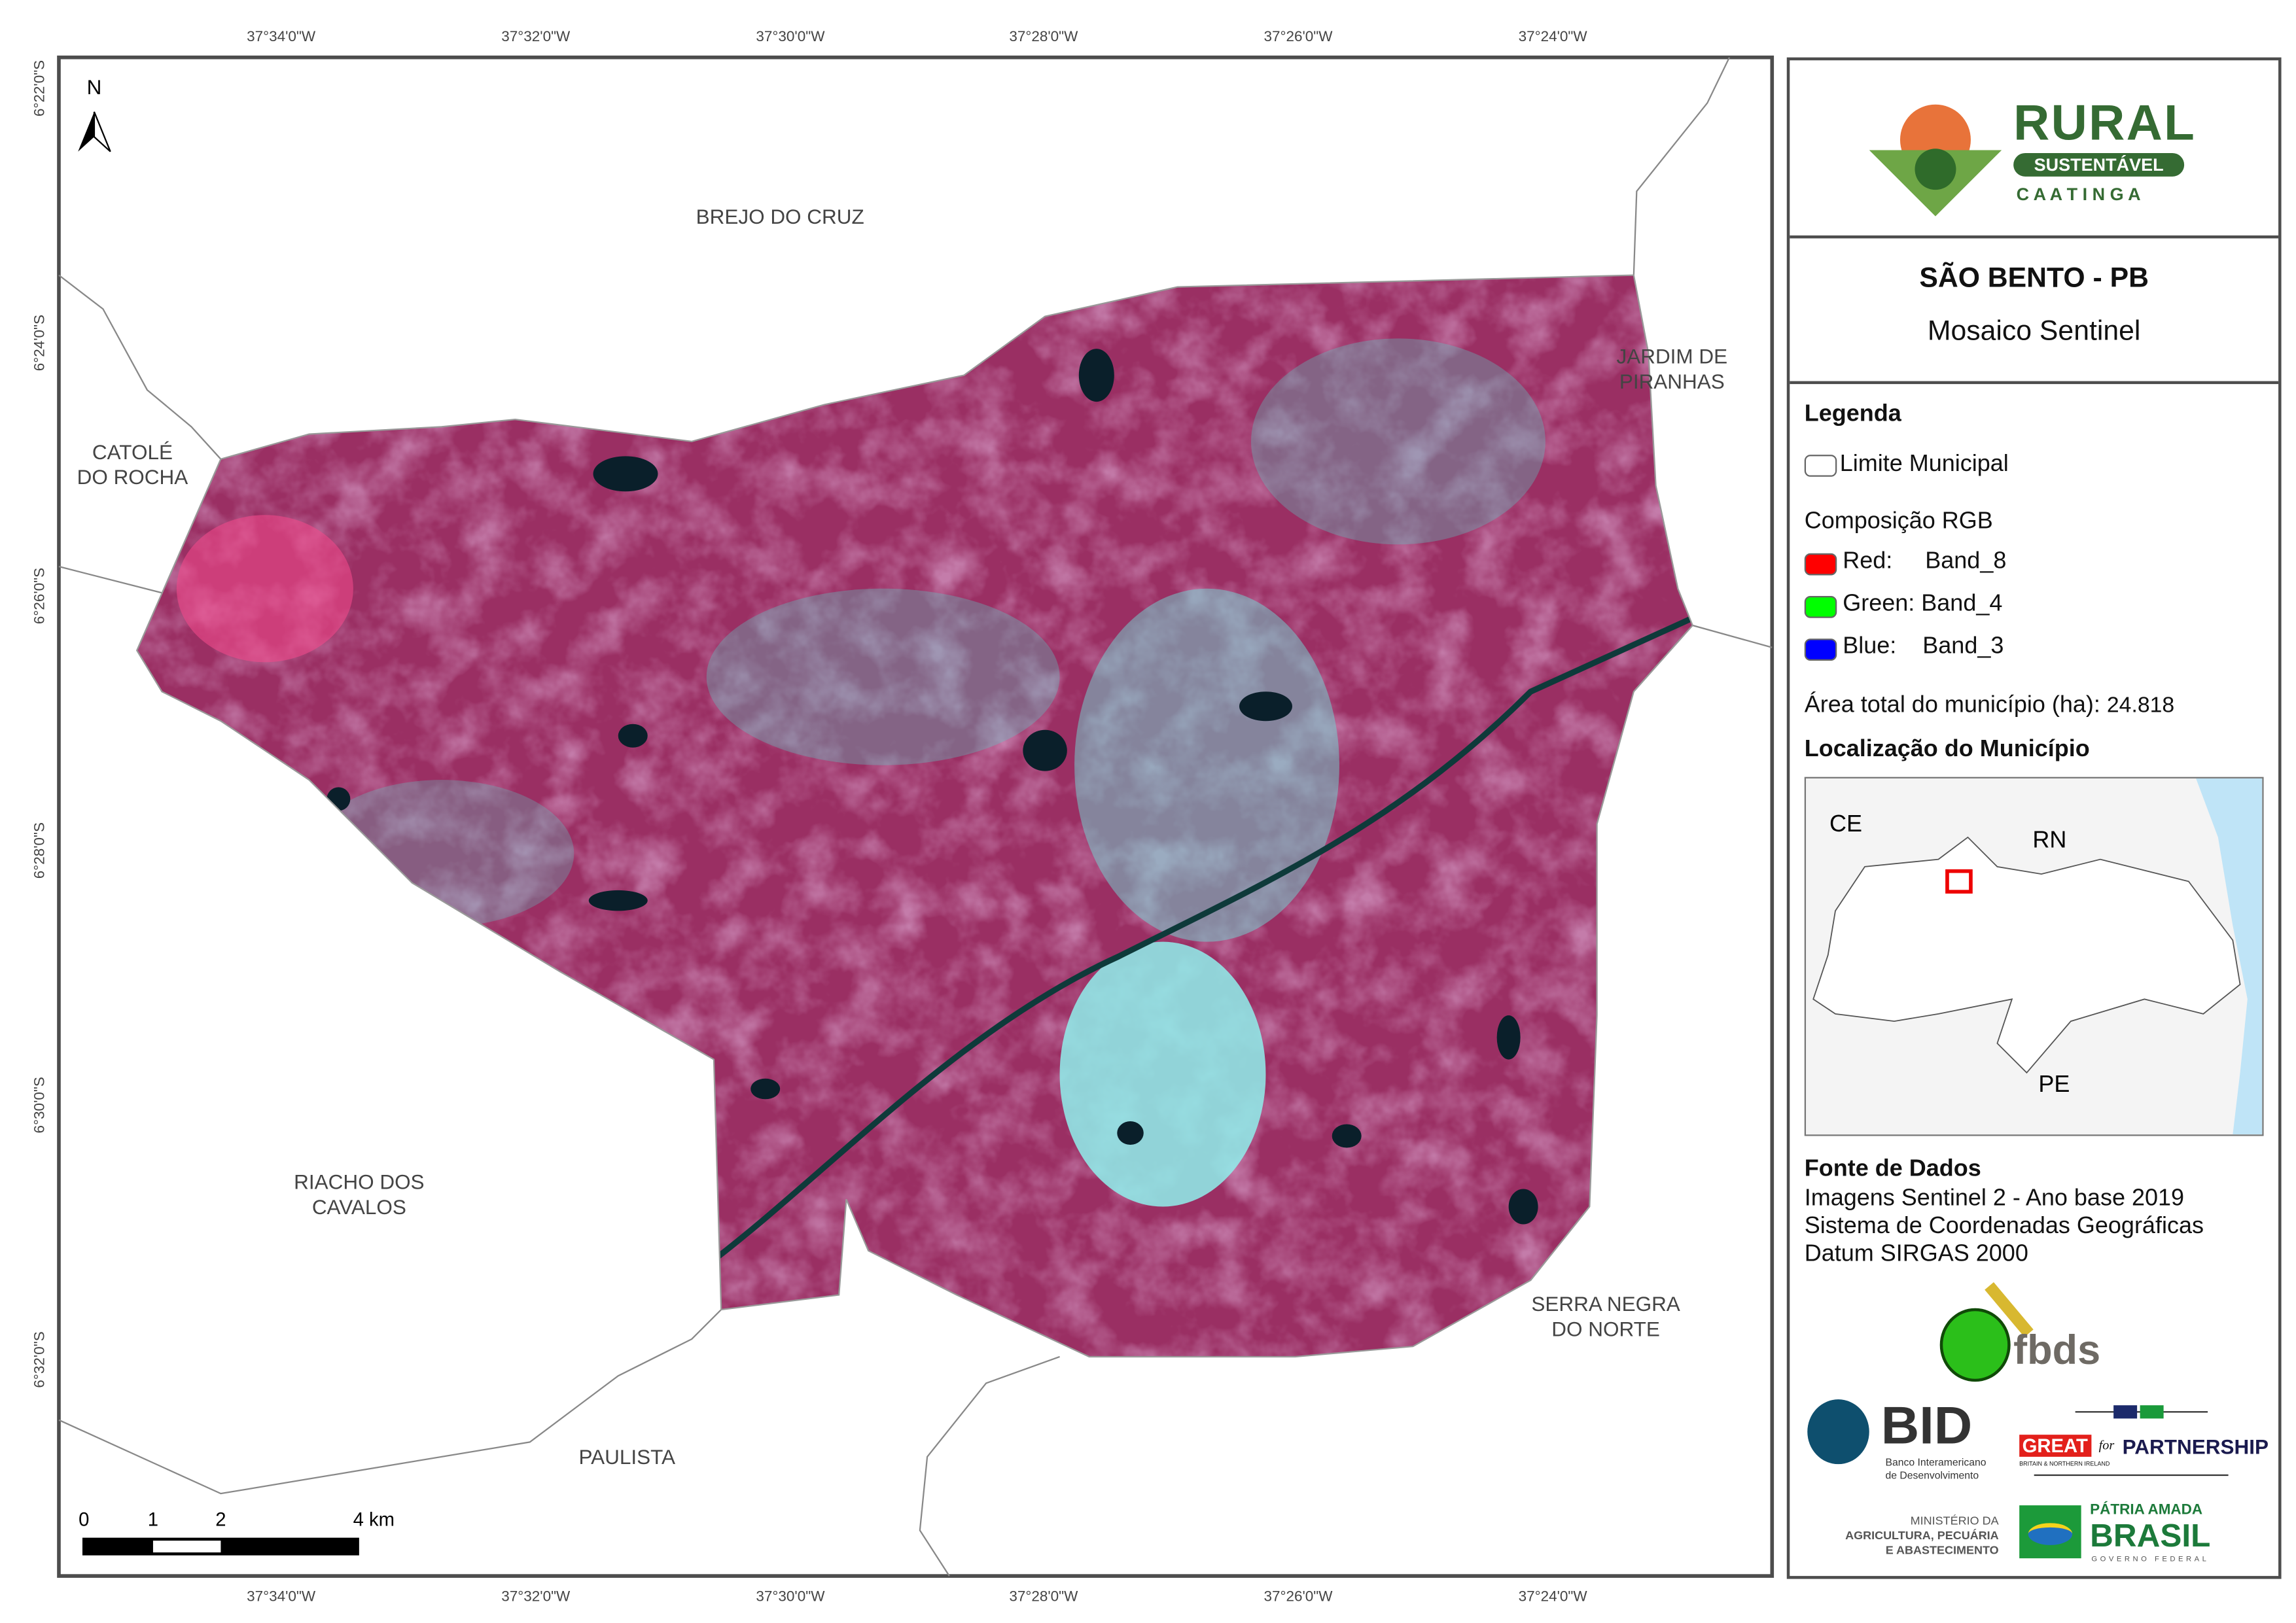 This screenshot has height=1623, width=2296. I want to click on svg-text: 6°24'0"S, so click(39, 343).